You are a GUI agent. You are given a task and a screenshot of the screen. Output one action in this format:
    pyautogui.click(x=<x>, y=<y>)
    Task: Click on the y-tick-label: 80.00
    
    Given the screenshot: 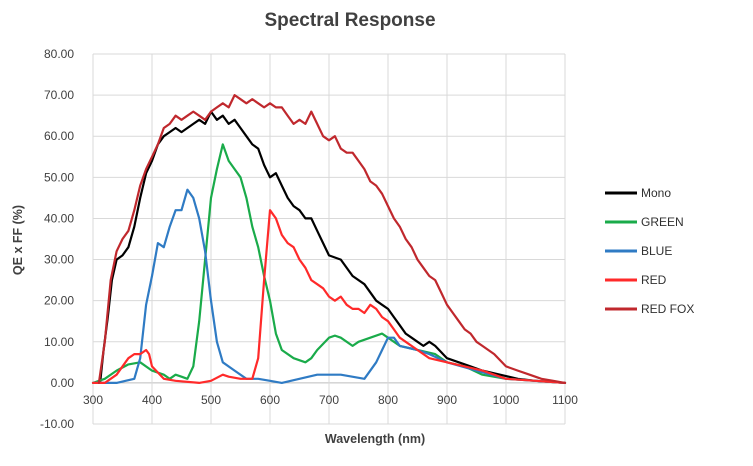 What is the action you would take?
    pyautogui.click(x=59, y=54)
    